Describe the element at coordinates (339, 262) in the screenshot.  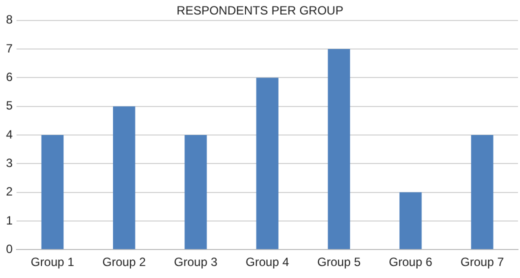
I see `x-tick-label: Group 5` at that location.